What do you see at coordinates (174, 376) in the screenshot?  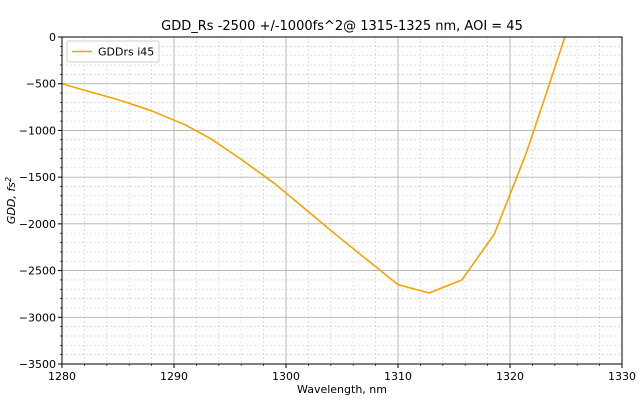 I see `x-tick-label: 1290` at bounding box center [174, 376].